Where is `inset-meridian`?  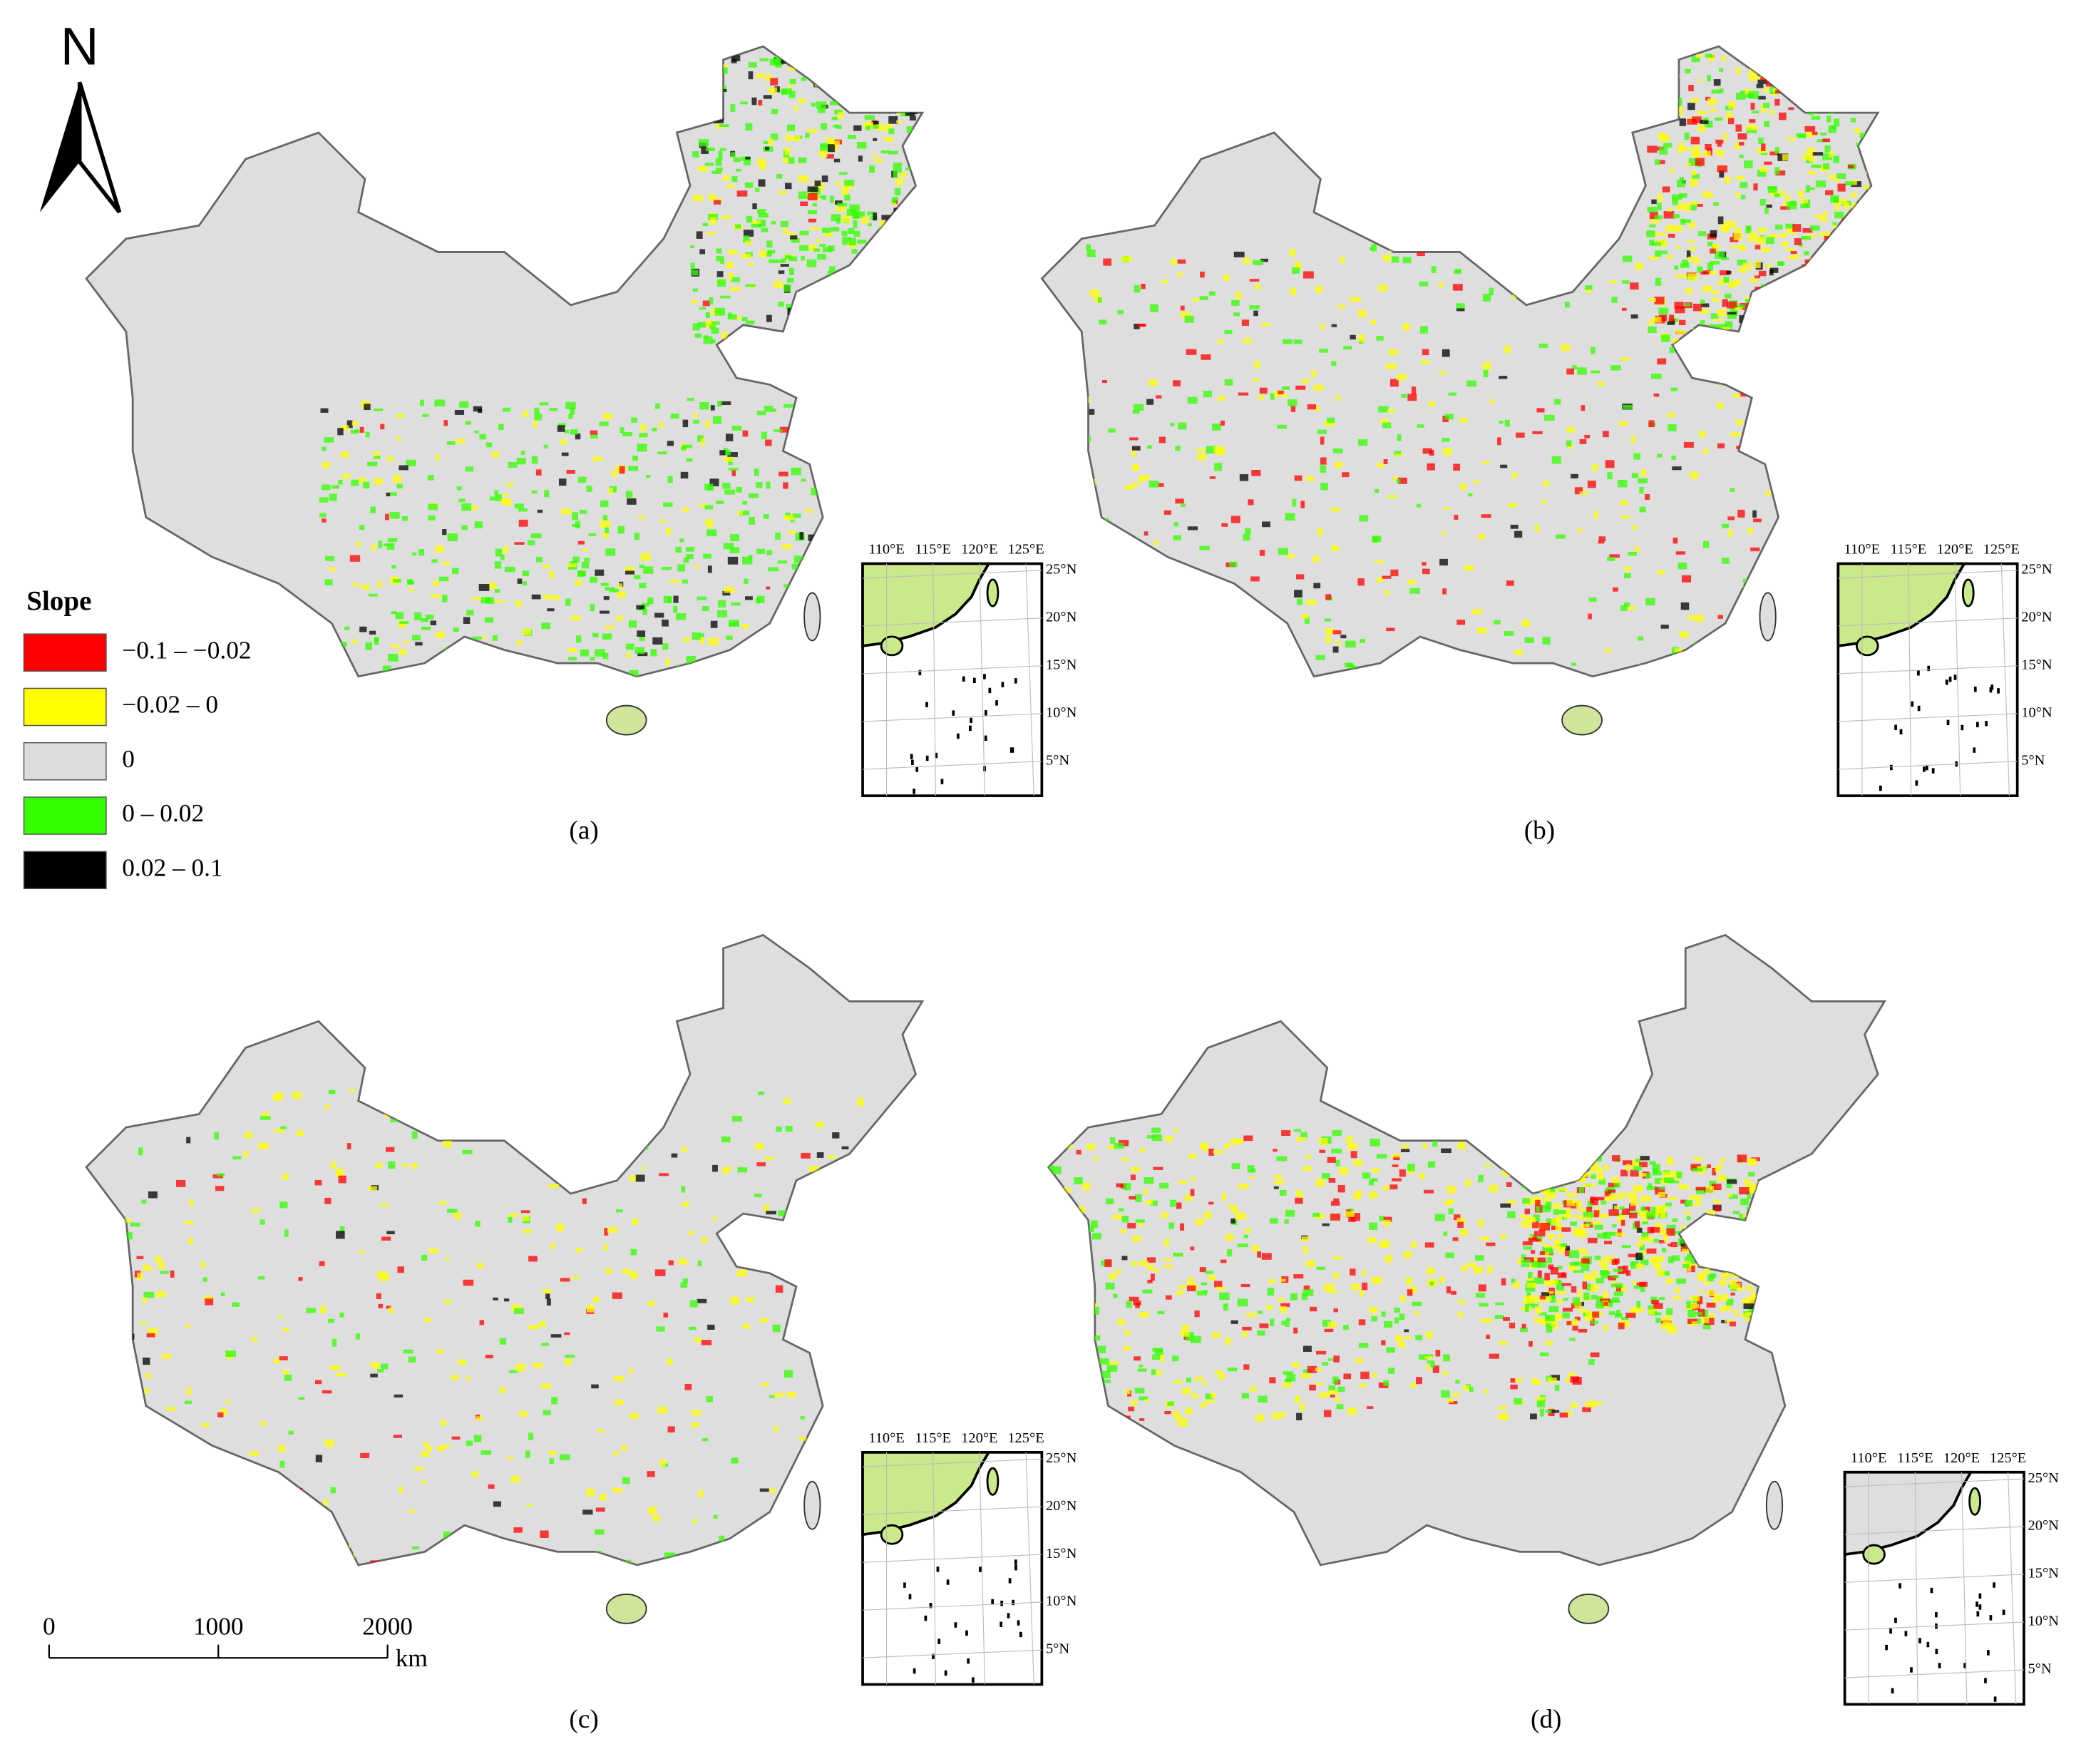
inset-meridian is located at coordinates (982, 679).